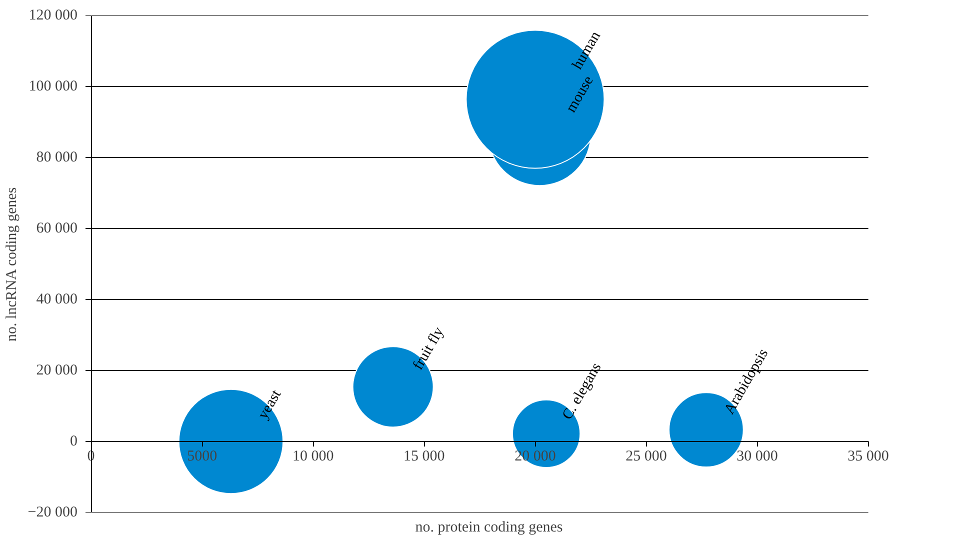 This screenshot has width=958, height=560. I want to click on y-tick-label: 100 000, so click(53, 86).